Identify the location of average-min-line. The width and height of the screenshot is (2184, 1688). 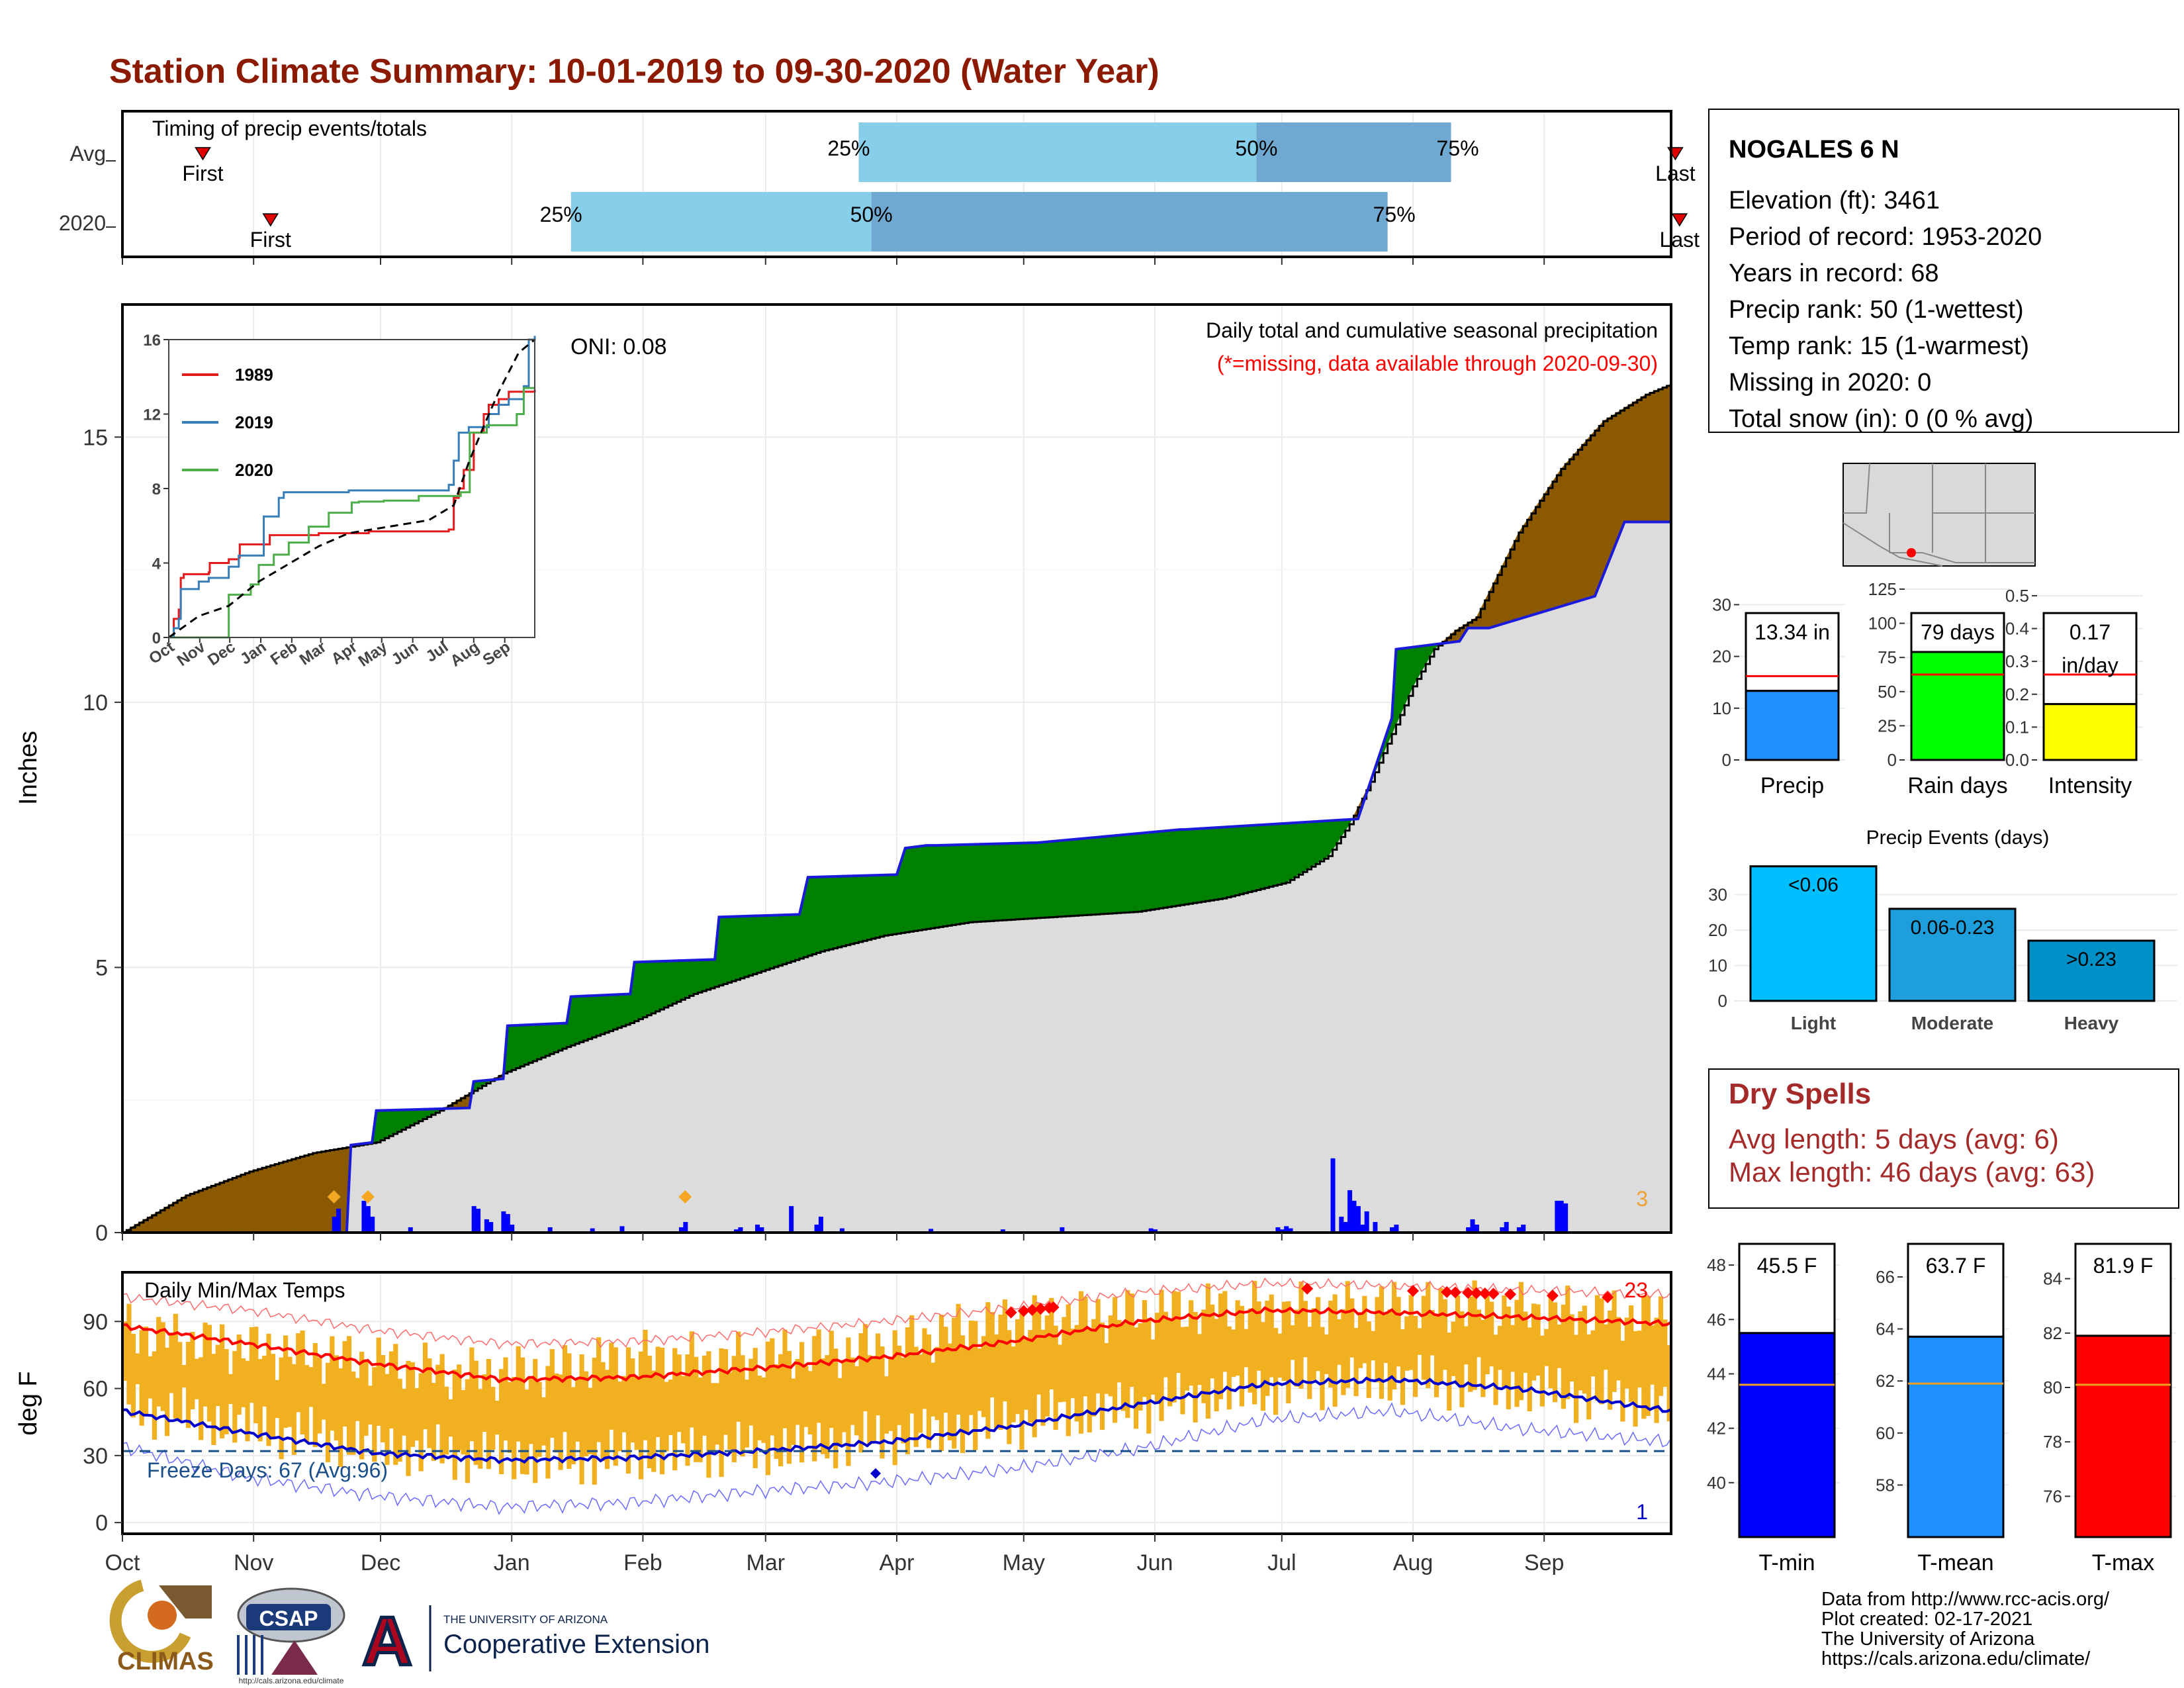
(897, 1419).